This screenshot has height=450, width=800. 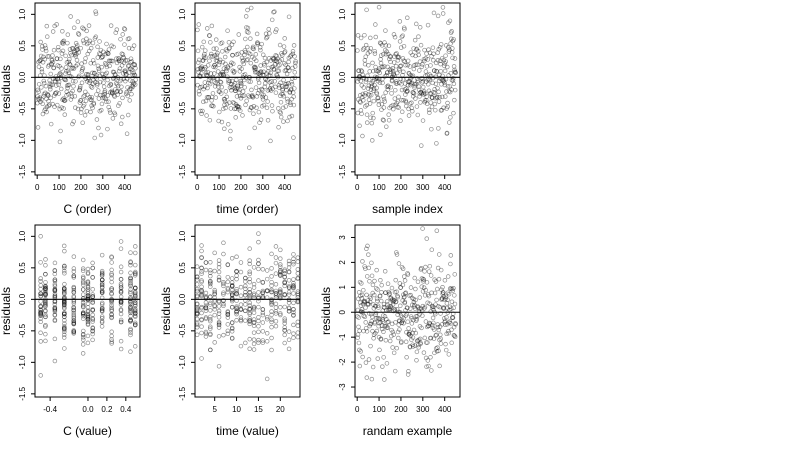 I want to click on y-tick-label: -1.0, so click(x=182, y=362).